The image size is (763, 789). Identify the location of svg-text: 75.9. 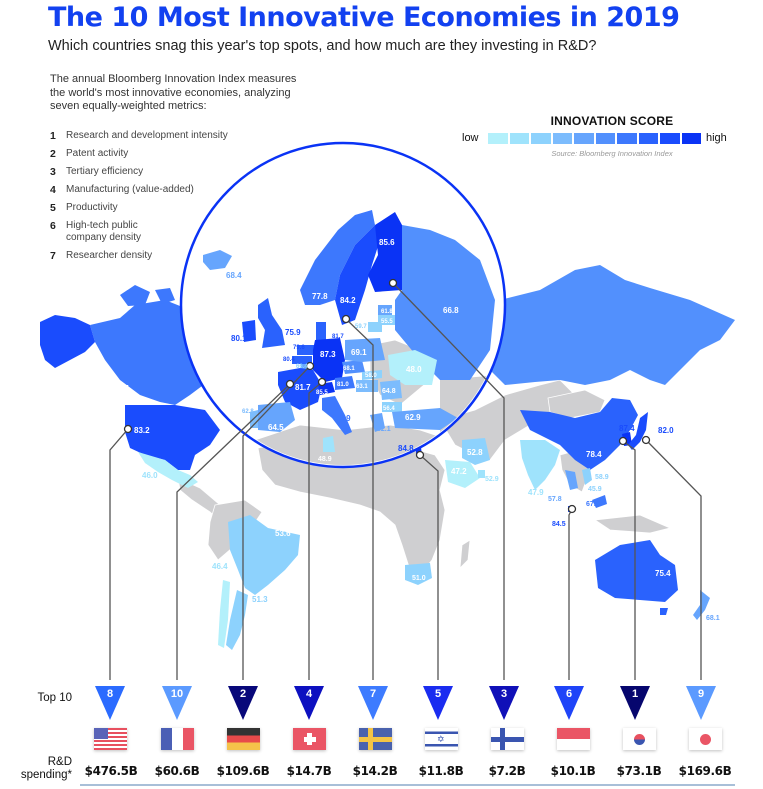
(293, 332).